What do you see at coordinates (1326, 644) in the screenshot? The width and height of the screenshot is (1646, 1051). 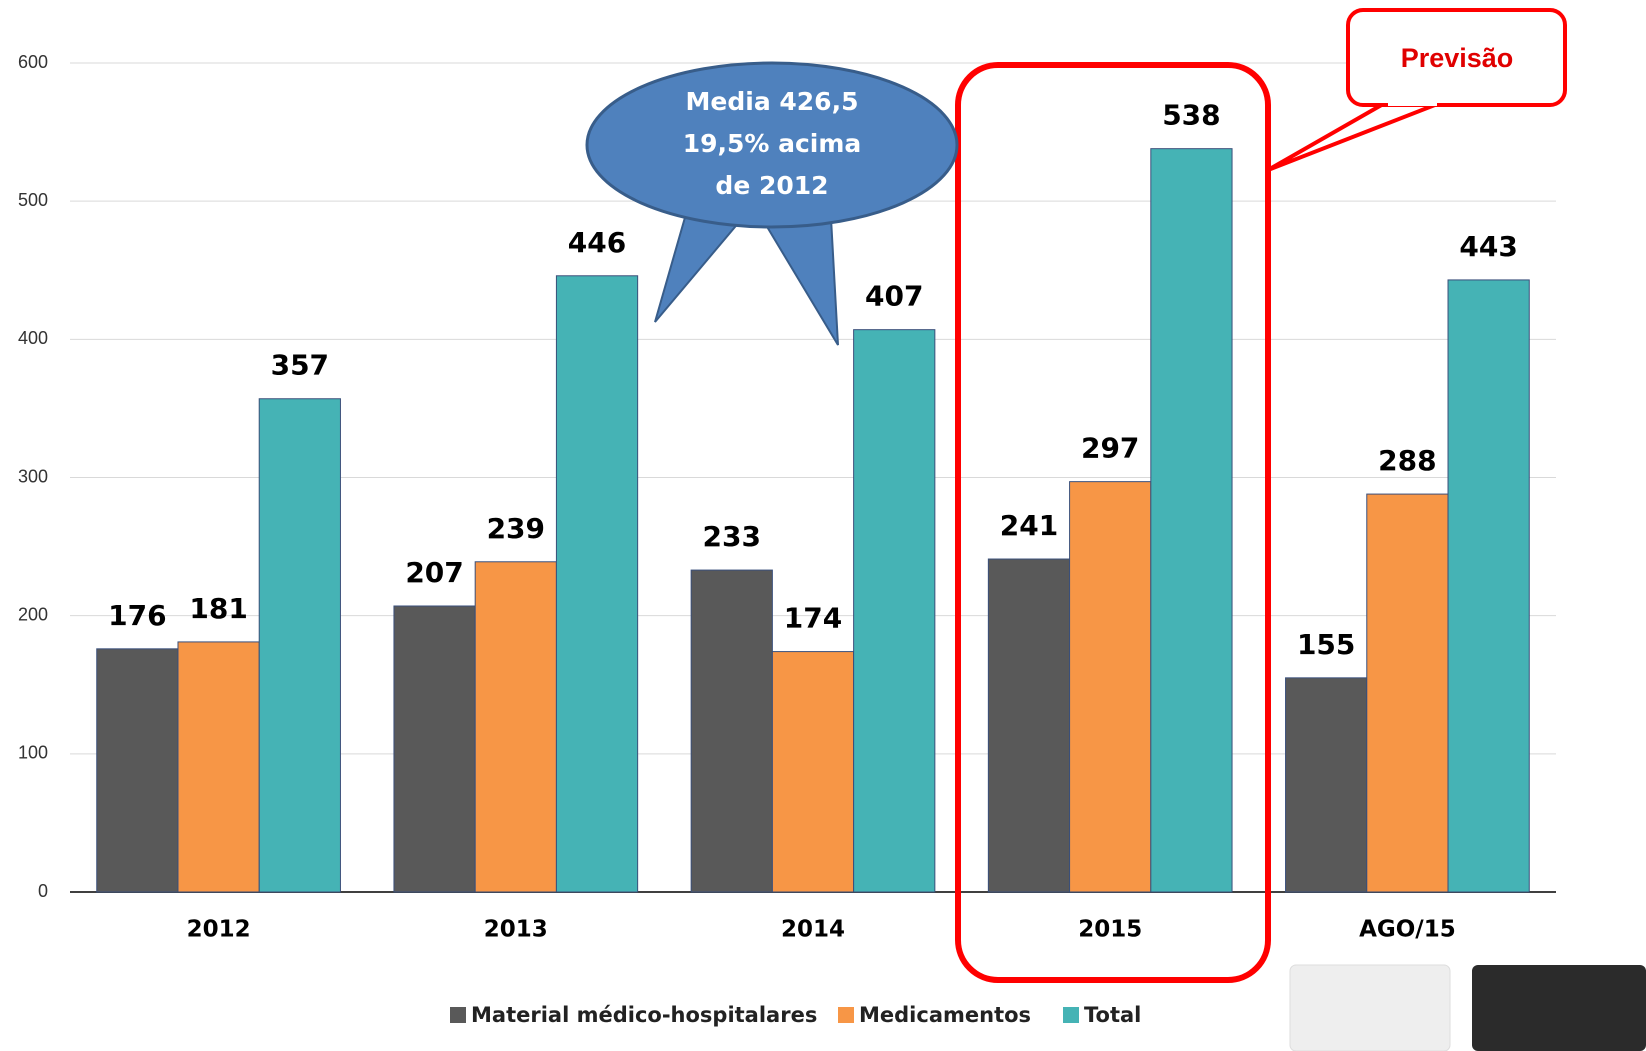 I see `value-label: 155` at bounding box center [1326, 644].